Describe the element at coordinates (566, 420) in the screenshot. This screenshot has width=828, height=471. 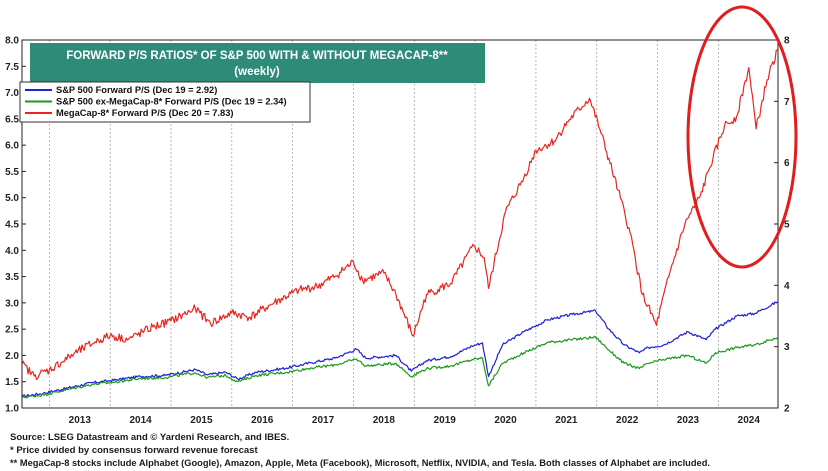
I see `x-tick-label: 2021` at that location.